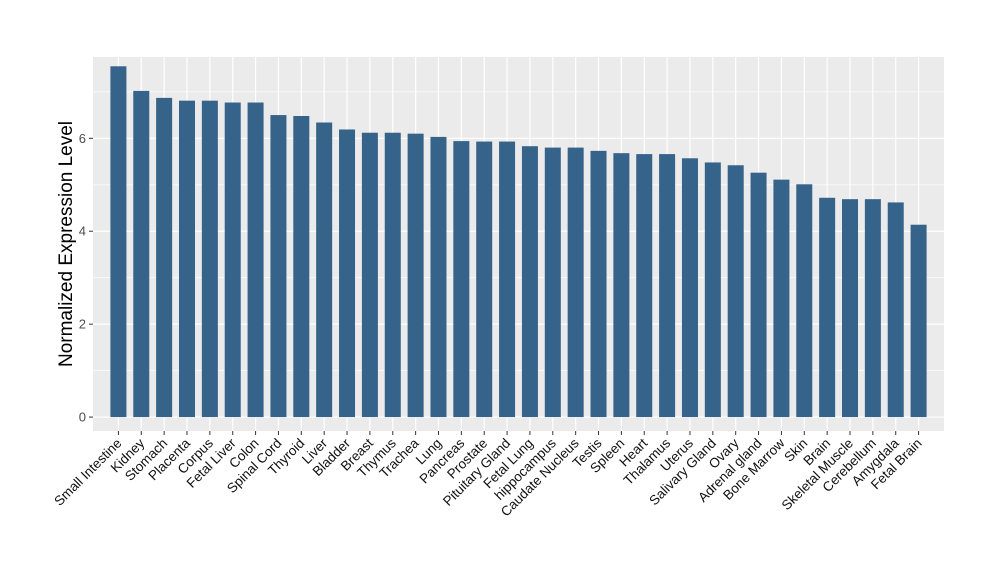  Describe the element at coordinates (82, 324) in the screenshot. I see `y-tick-label: 2` at that location.